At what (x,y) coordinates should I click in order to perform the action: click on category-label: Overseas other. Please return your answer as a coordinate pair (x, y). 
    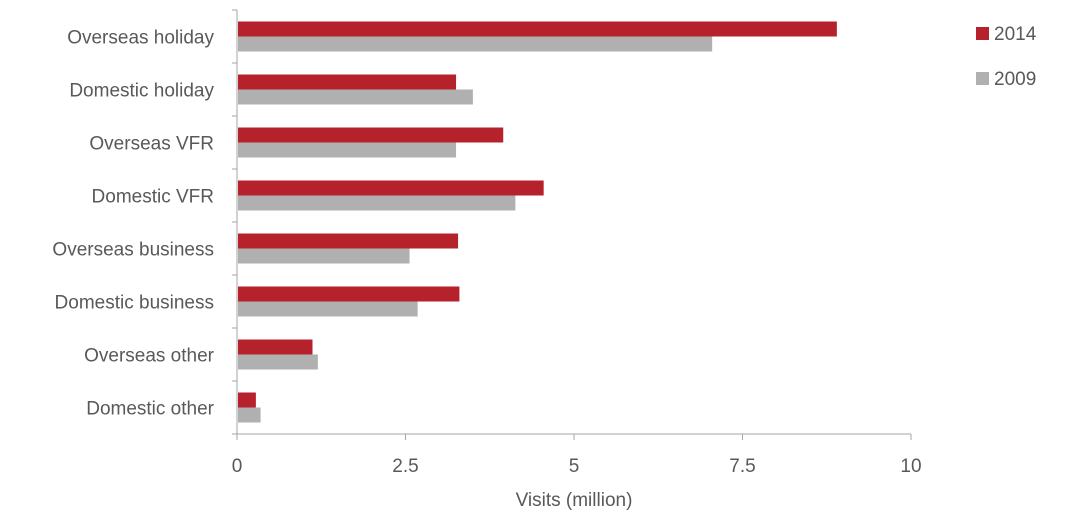
    Looking at the image, I should click on (149, 356).